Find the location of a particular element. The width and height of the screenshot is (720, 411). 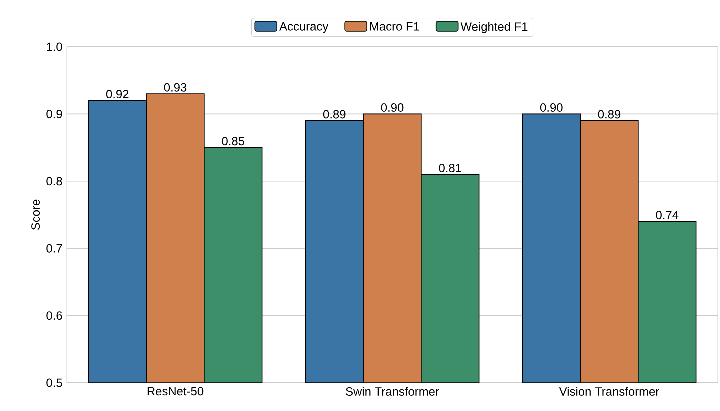

y-tick-label: 0.8 is located at coordinates (54, 181).